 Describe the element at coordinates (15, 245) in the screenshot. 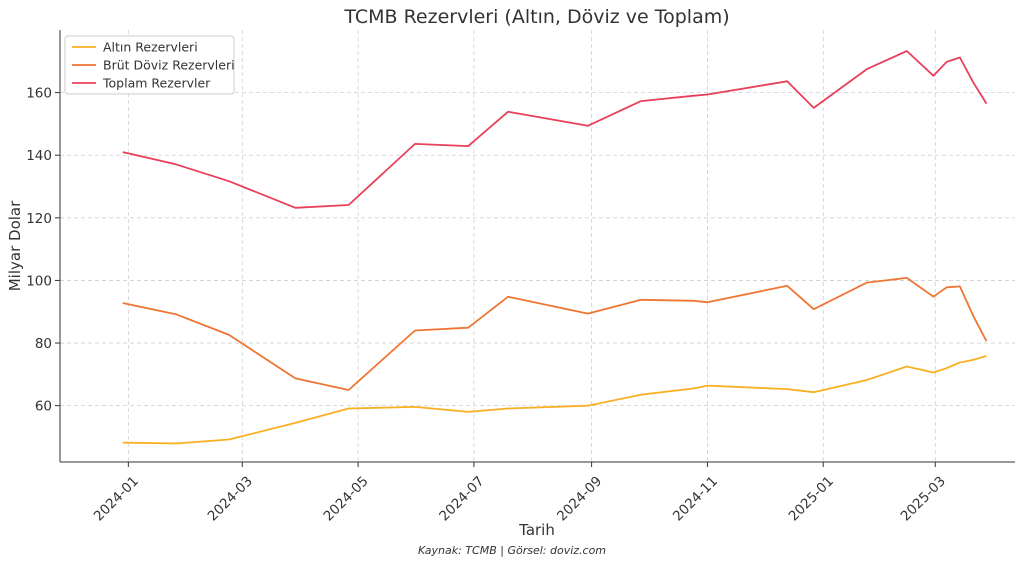

I see `y-axis-label: Milyar Dolar` at that location.